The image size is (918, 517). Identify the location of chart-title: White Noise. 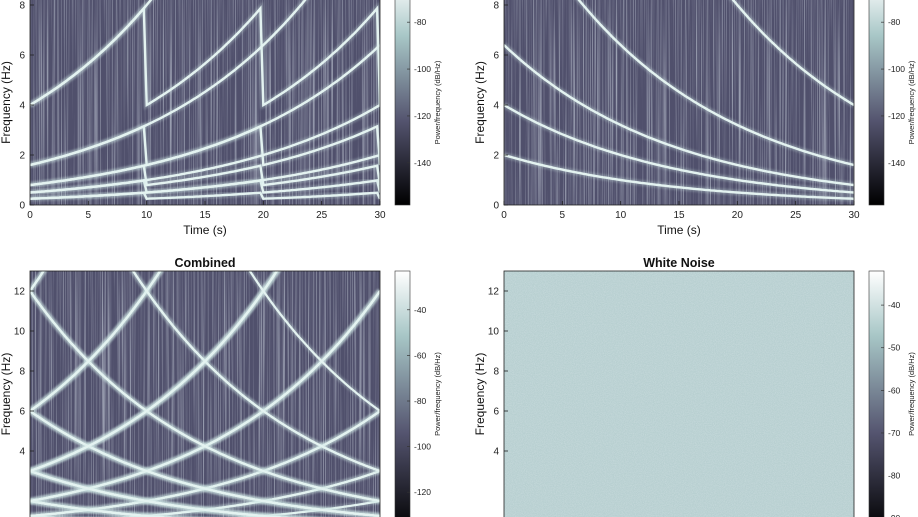
(679, 263).